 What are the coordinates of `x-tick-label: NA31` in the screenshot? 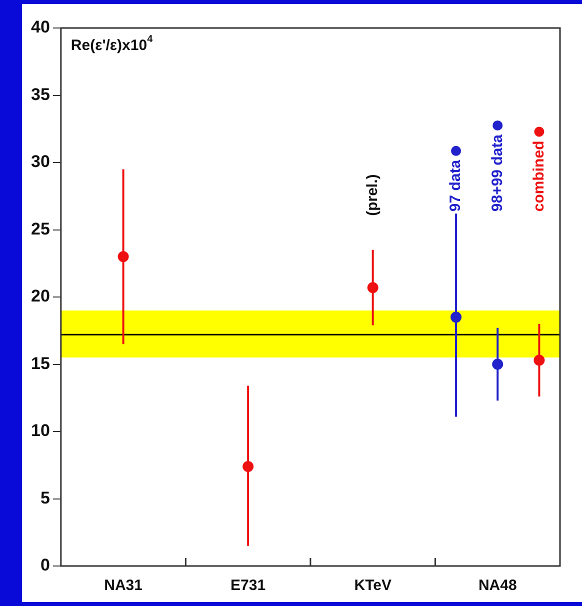 It's located at (123, 585).